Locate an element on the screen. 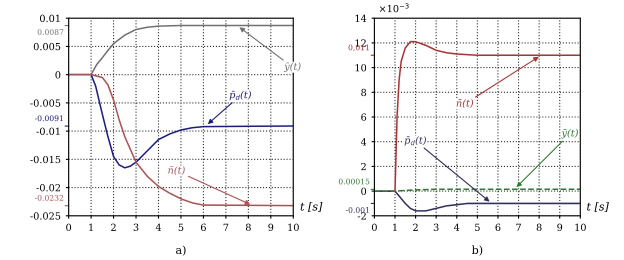  y-tick-label: 2 is located at coordinates (363, 166).